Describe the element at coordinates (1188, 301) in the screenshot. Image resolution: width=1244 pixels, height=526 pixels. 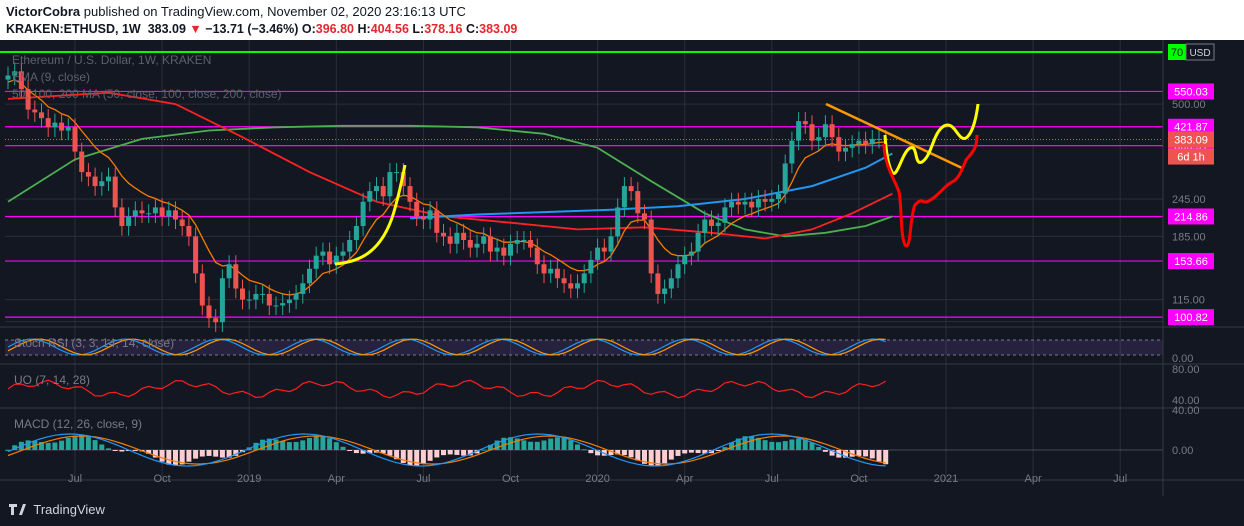
I see `price-axis-label: 115.00` at that location.